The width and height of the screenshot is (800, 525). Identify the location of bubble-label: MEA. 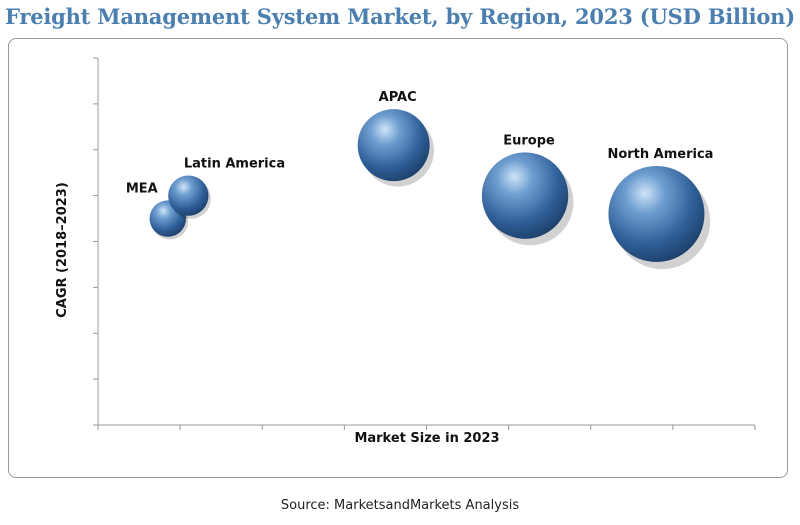
(142, 188).